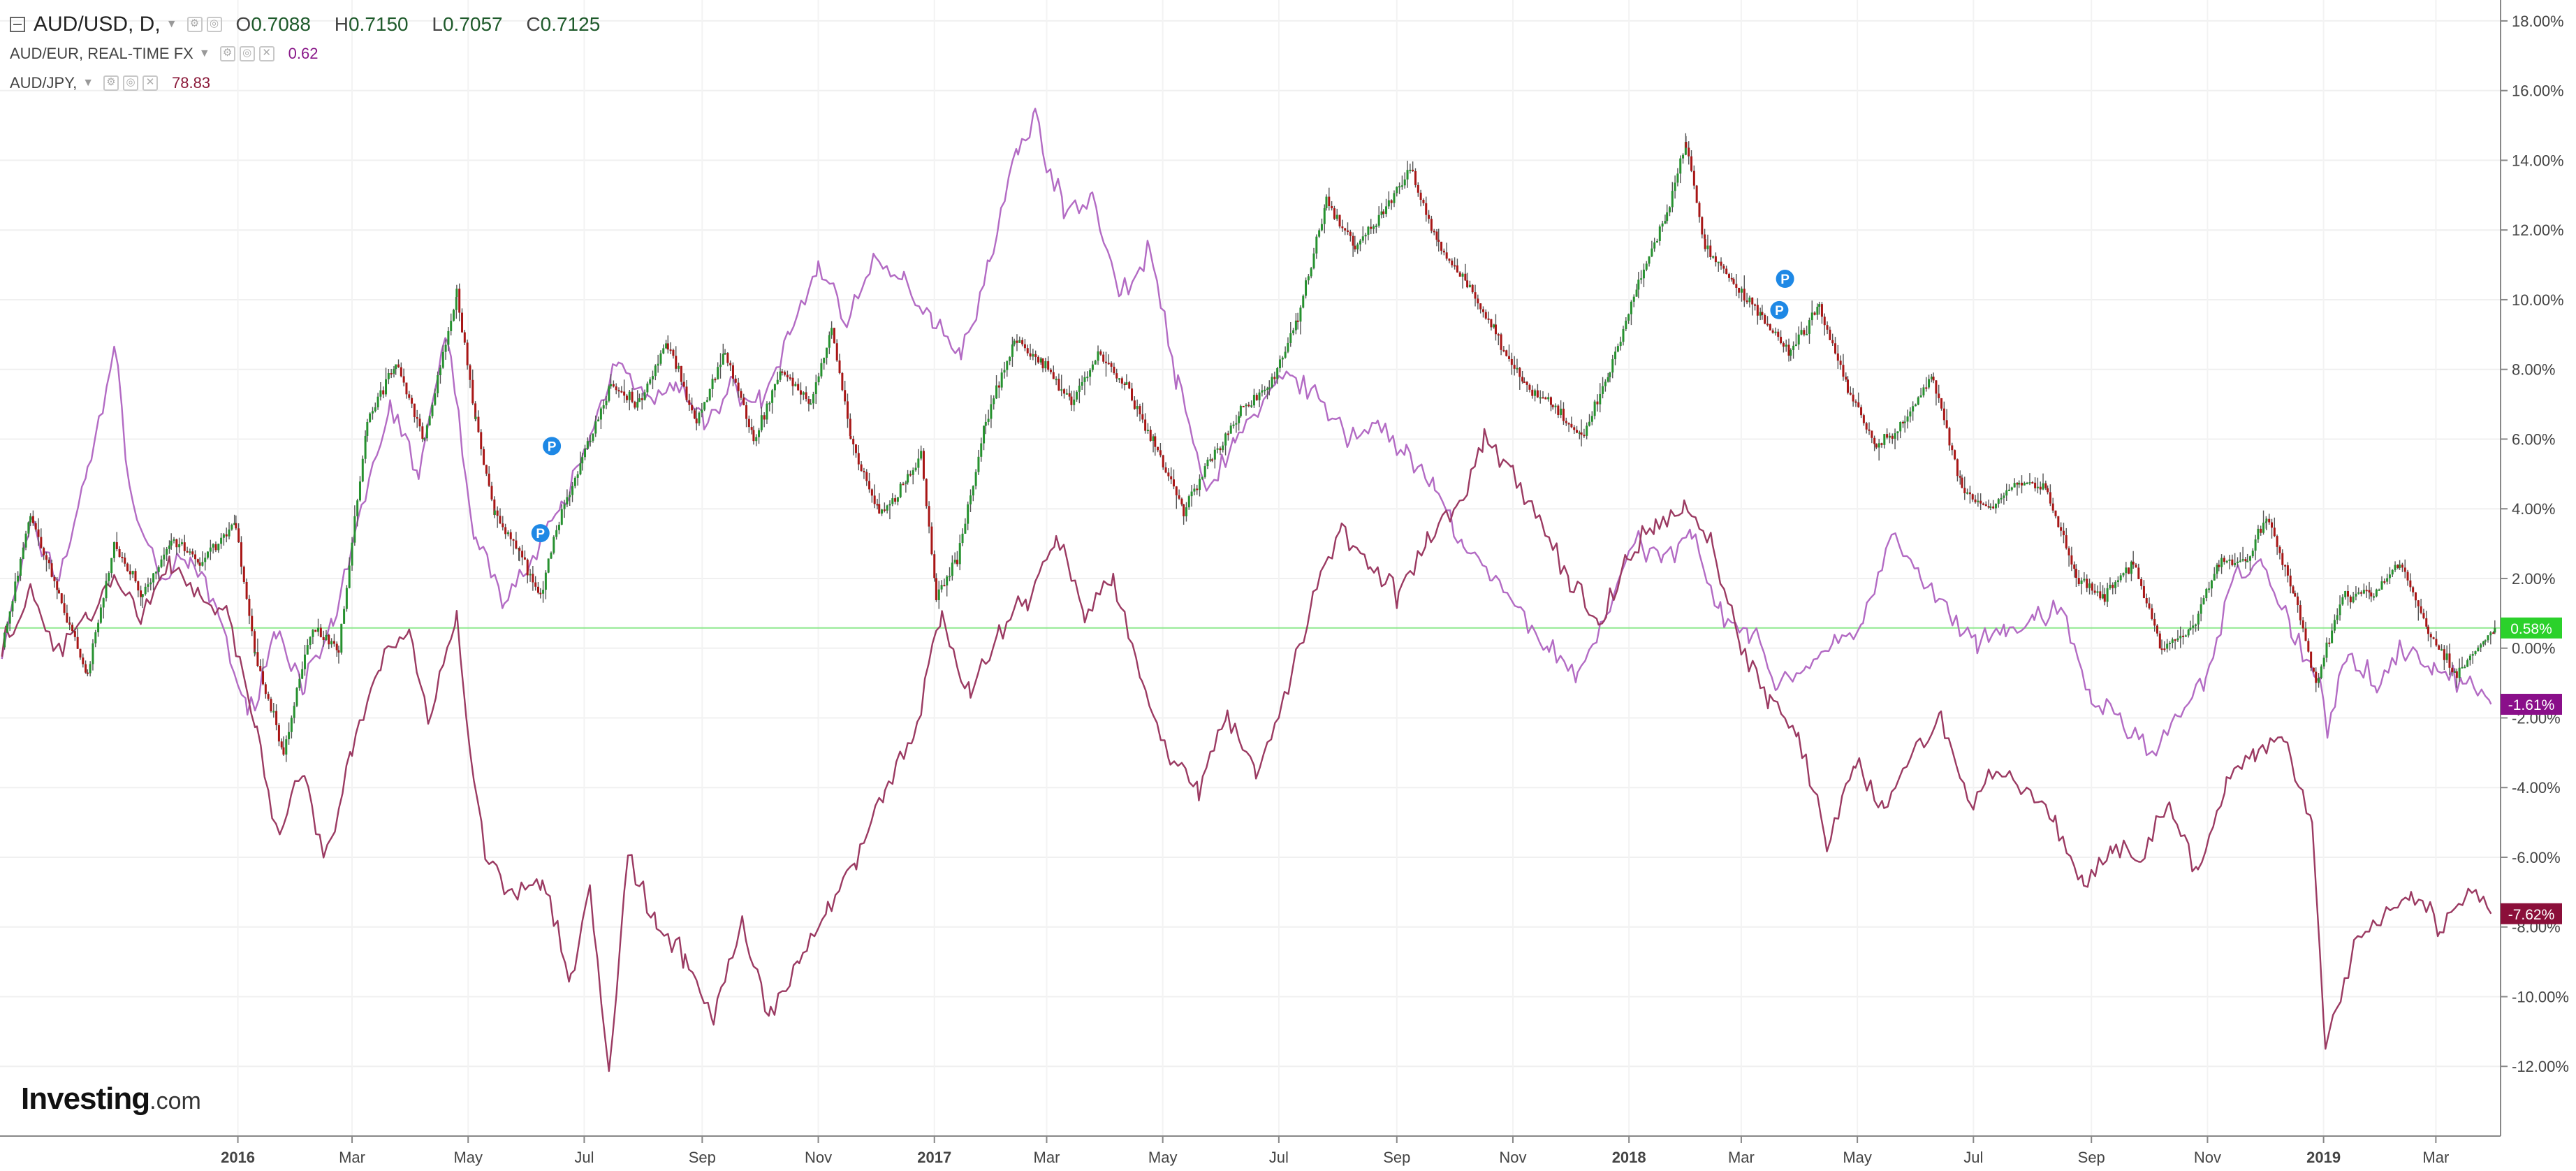 The width and height of the screenshot is (2576, 1171). What do you see at coordinates (533, 24) in the screenshot?
I see `close-label: C` at bounding box center [533, 24].